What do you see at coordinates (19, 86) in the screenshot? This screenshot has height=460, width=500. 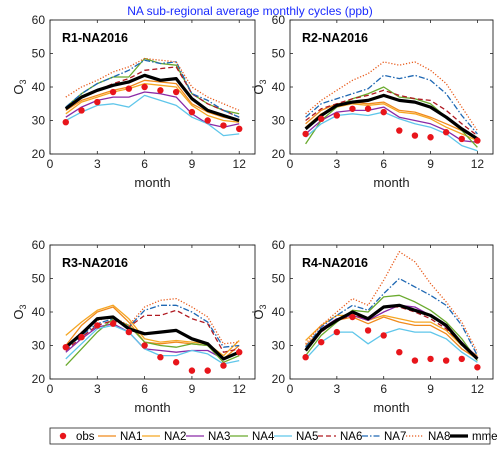 I see `y-axis-label: O3` at bounding box center [19, 86].